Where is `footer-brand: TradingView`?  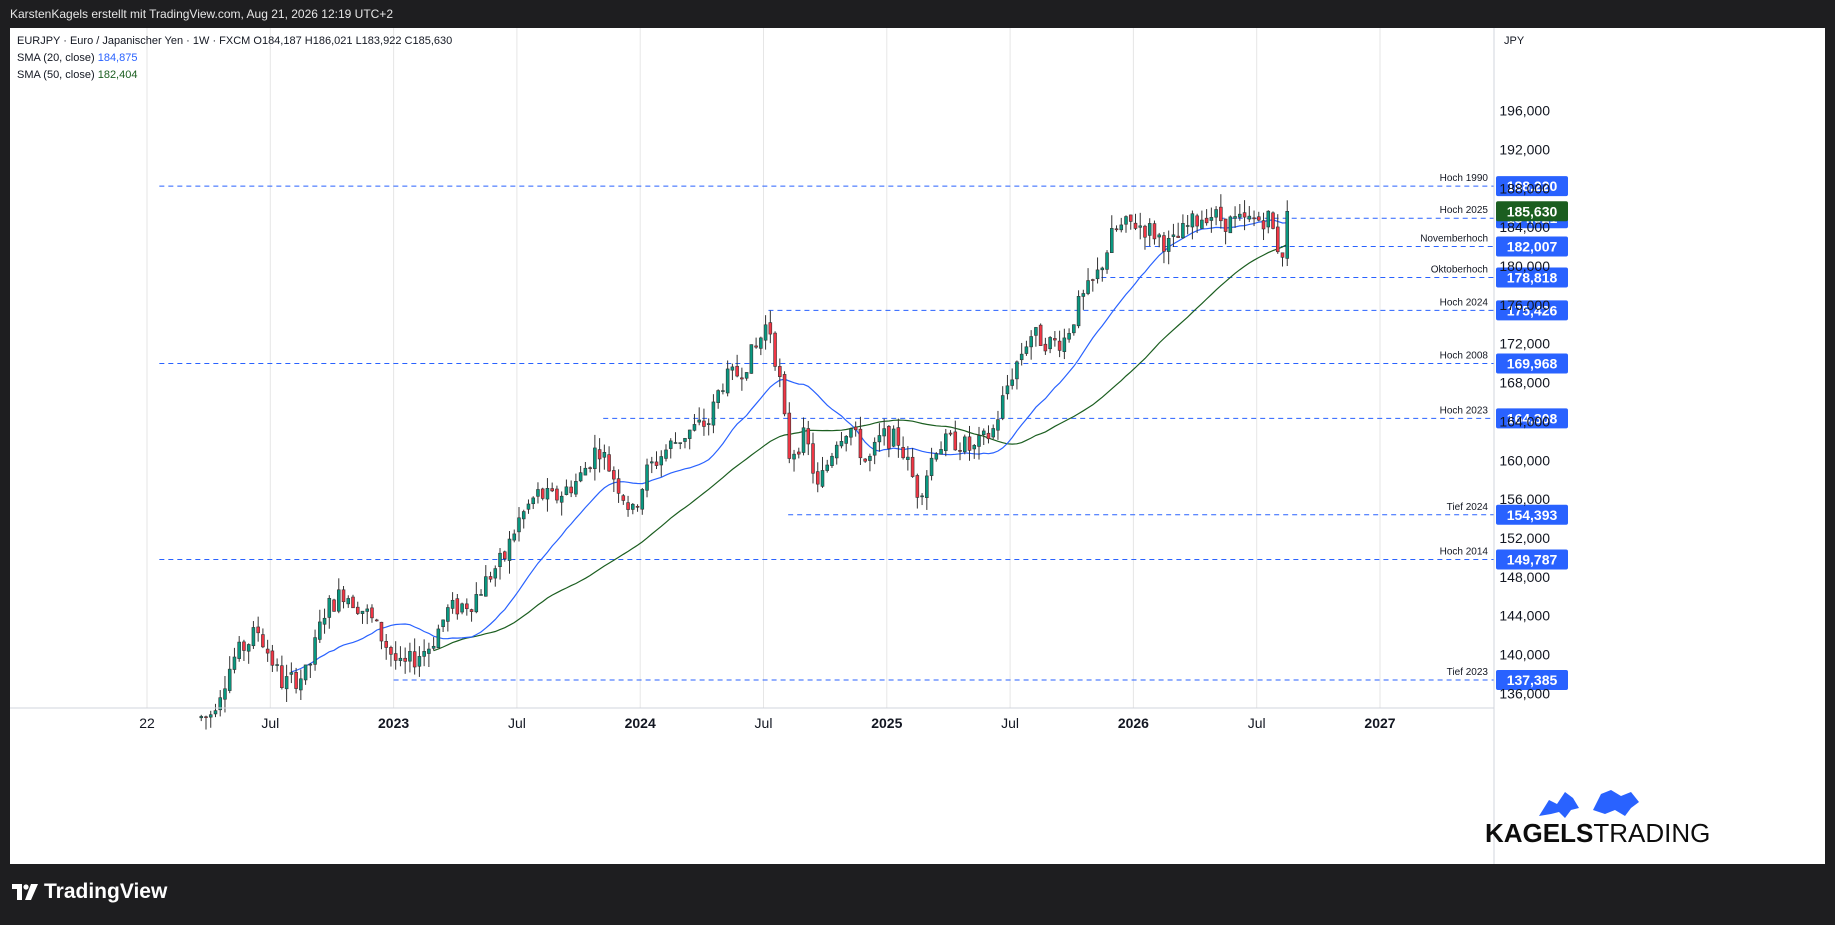
footer-brand: TradingView is located at coordinates (89, 892).